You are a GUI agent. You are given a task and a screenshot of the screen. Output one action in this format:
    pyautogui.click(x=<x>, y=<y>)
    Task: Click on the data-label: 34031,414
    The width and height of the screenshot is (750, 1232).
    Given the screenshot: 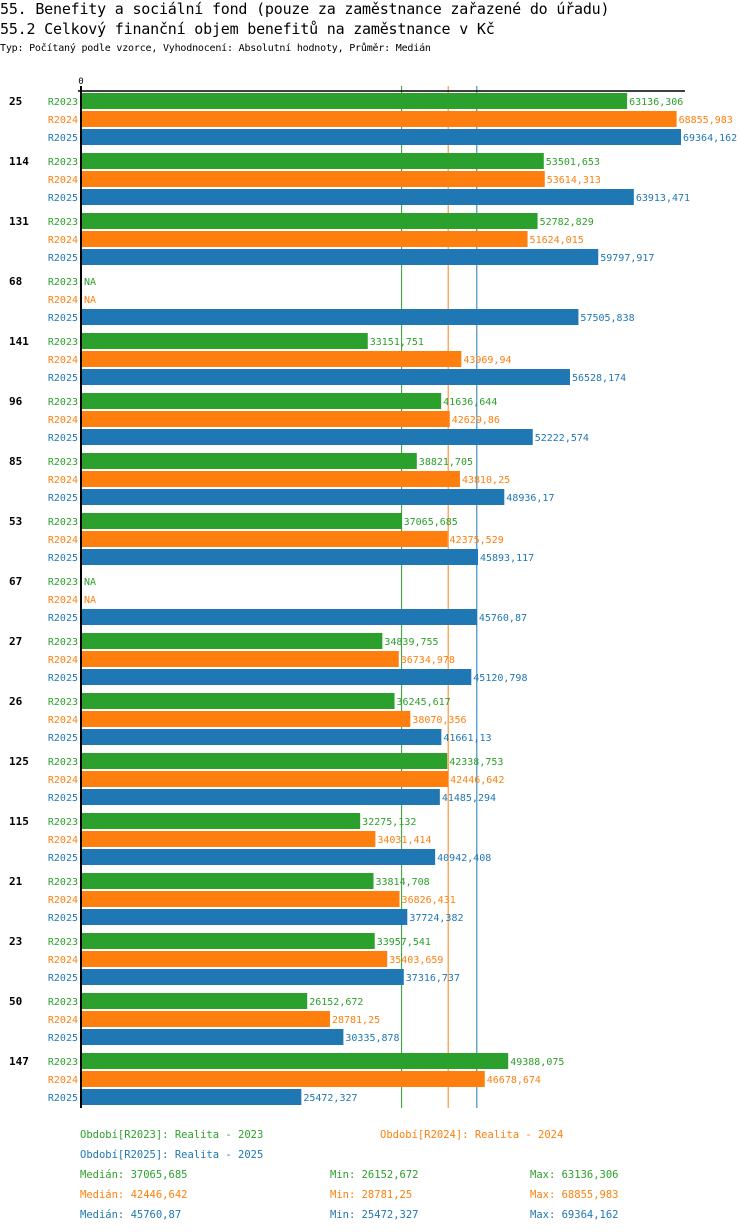 What is the action you would take?
    pyautogui.click(x=404, y=840)
    